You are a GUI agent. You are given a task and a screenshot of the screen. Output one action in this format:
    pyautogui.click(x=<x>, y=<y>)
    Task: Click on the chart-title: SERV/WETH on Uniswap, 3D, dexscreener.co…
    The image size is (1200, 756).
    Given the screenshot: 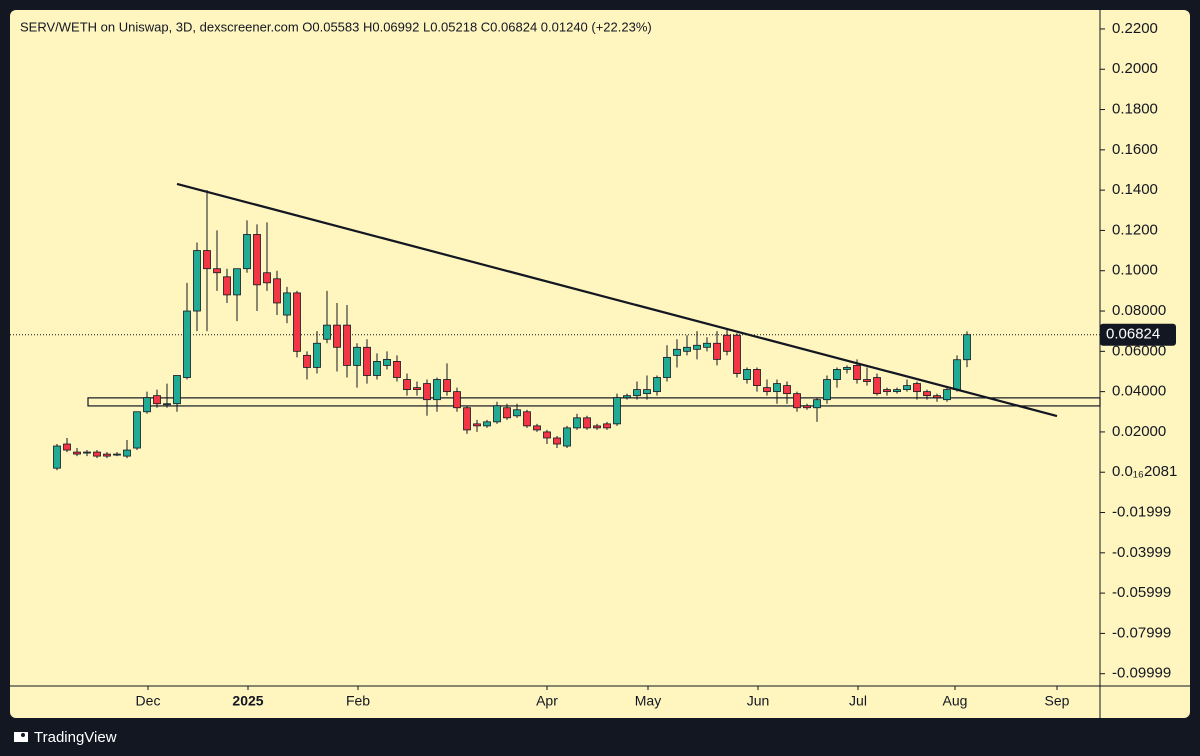 What is the action you would take?
    pyautogui.click(x=336, y=26)
    